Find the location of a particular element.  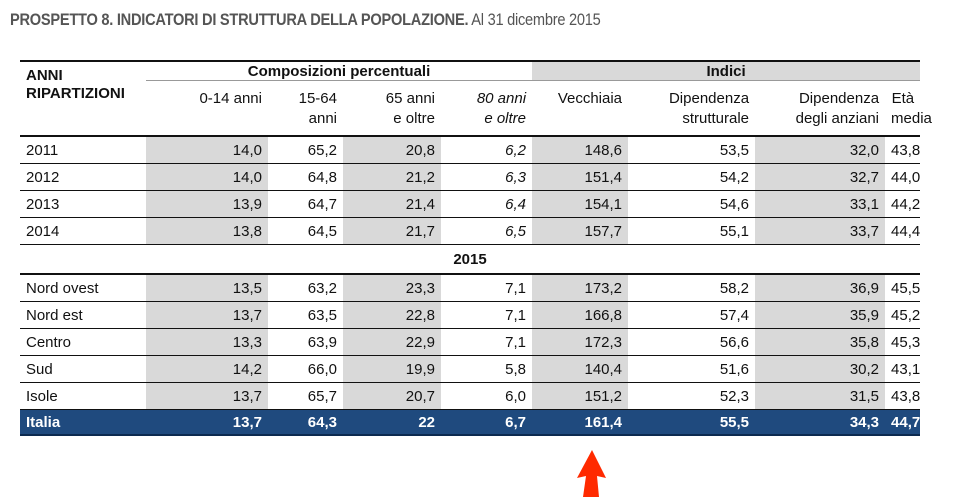

cell: 35,8 is located at coordinates (820, 342).